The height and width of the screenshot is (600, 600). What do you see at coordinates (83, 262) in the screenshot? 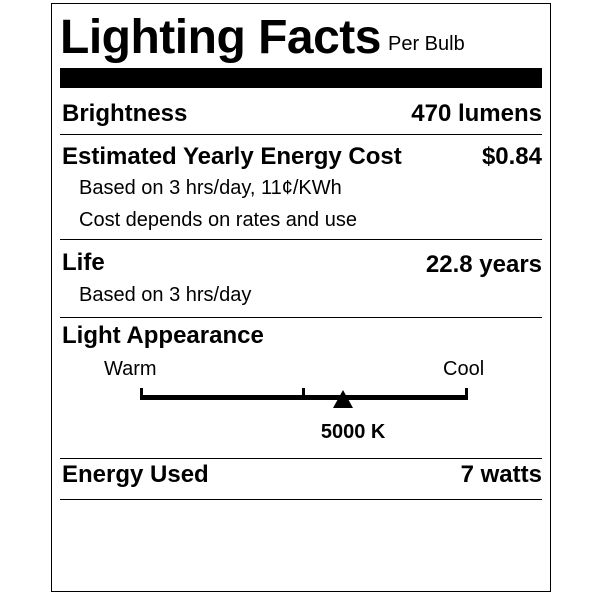
I see `life-label: Life` at bounding box center [83, 262].